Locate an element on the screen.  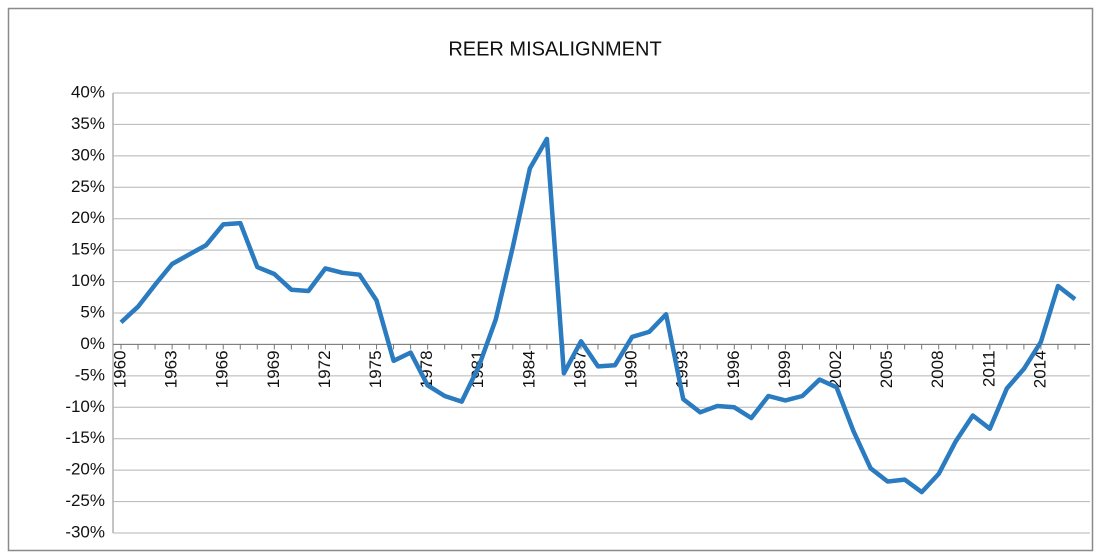
y-tick-label: -10% is located at coordinates (85, 406).